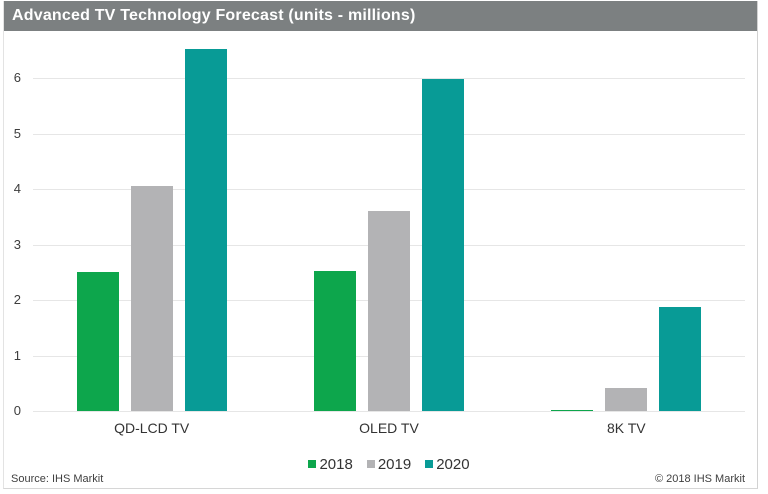 This screenshot has height=494, width=768. I want to click on legend-item-2020: 2020, so click(447, 464).